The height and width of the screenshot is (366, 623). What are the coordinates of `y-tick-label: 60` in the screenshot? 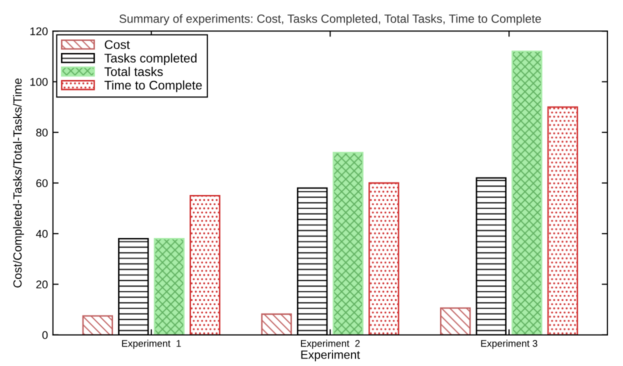 It's located at (42, 183).